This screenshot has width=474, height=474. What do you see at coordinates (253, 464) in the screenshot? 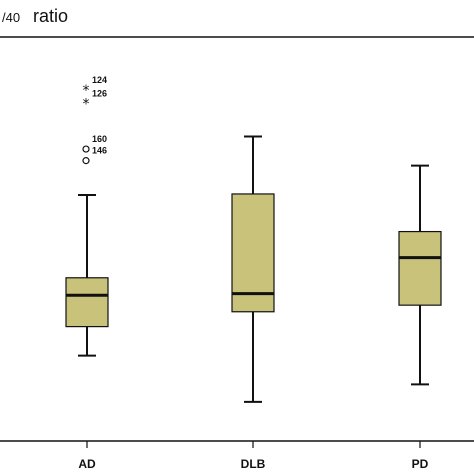
I see `x-tick-label-dlb: DLB` at bounding box center [253, 464].